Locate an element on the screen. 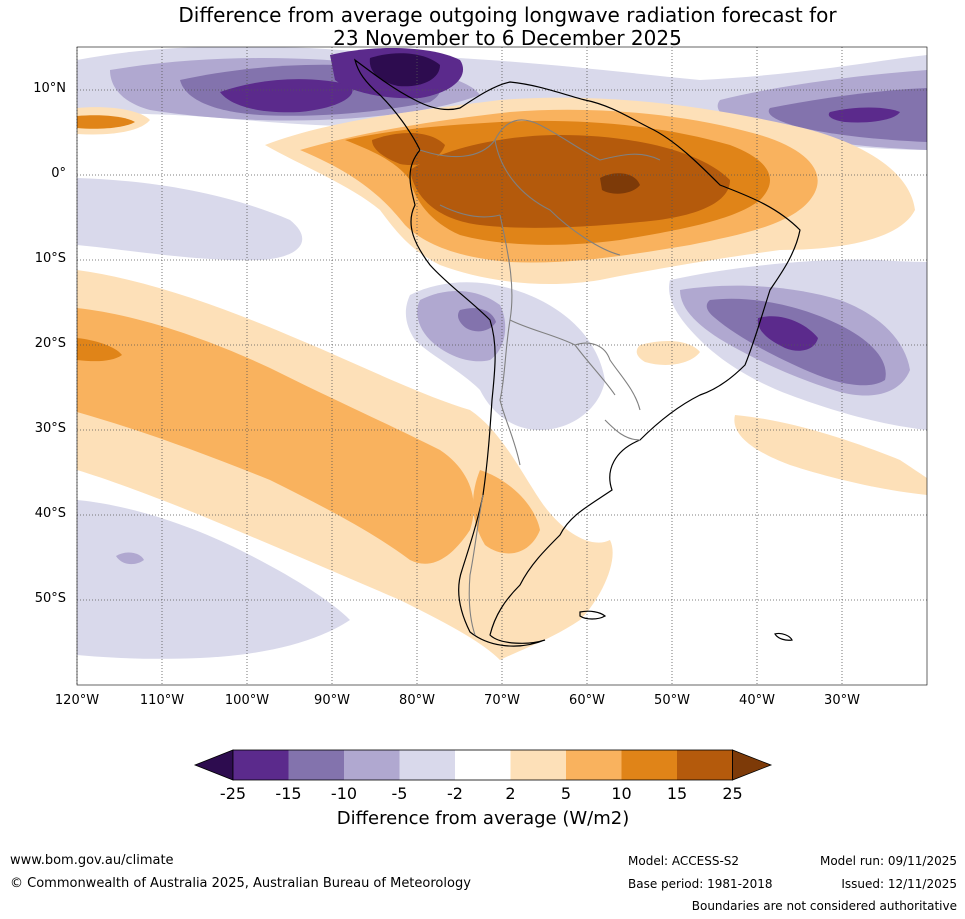  patagonia-light-orange is located at coordinates (506, 512).